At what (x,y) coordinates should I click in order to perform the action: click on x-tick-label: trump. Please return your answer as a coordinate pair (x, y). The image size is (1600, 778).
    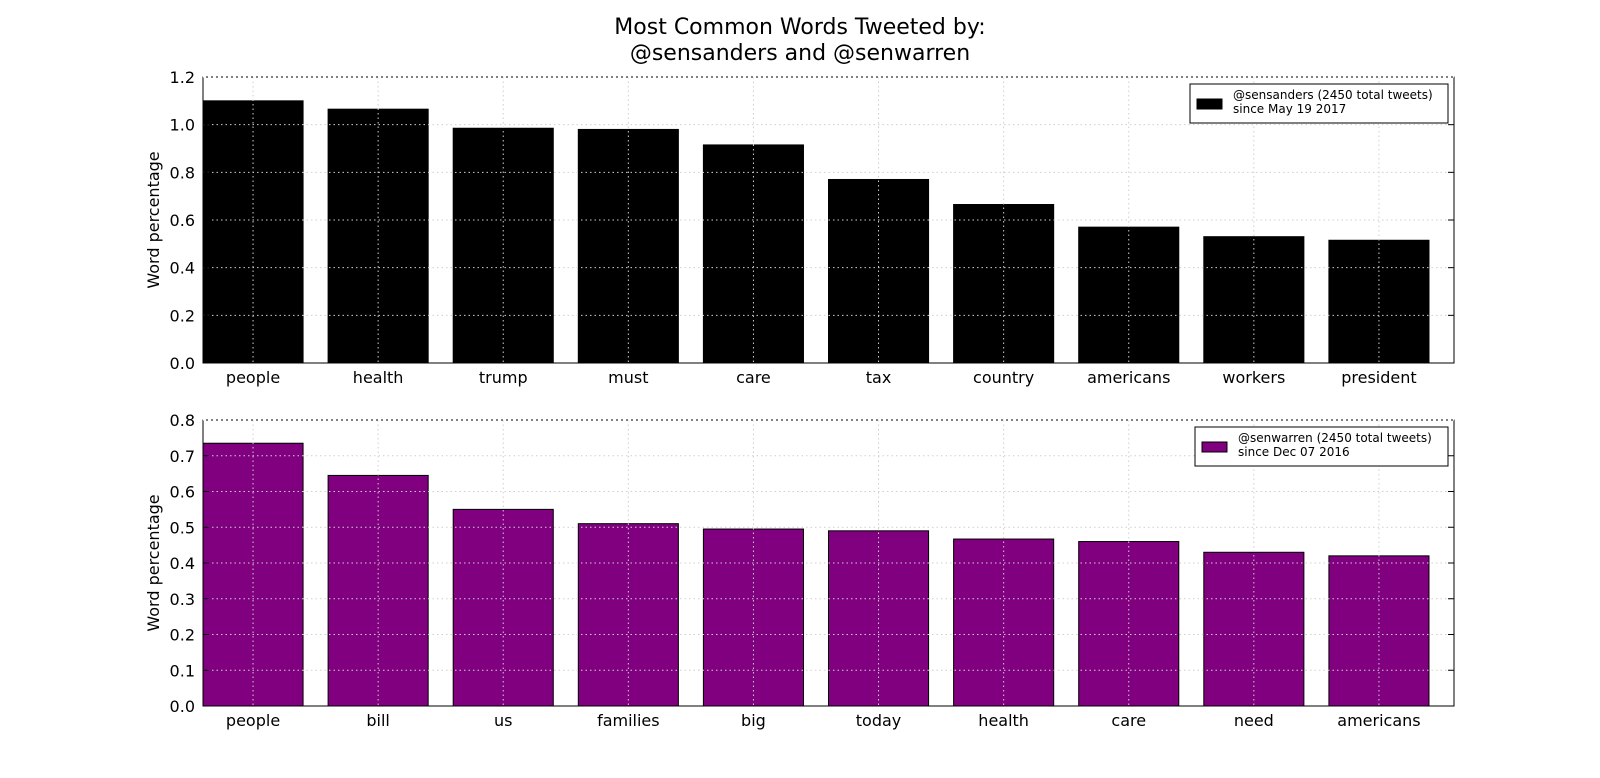
    Looking at the image, I should click on (503, 377).